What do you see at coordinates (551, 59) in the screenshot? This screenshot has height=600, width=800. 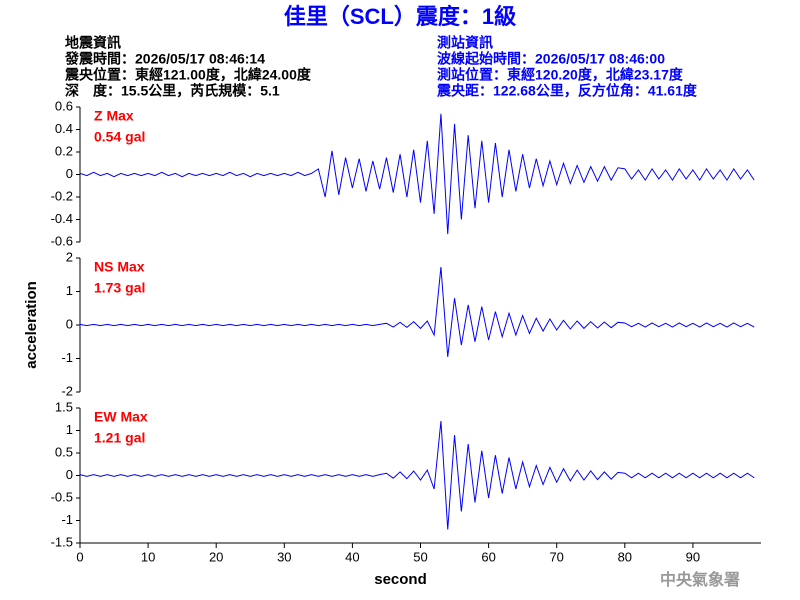 I see `info-line: 波線起始時間：2026/05/17 08:46:00` at bounding box center [551, 59].